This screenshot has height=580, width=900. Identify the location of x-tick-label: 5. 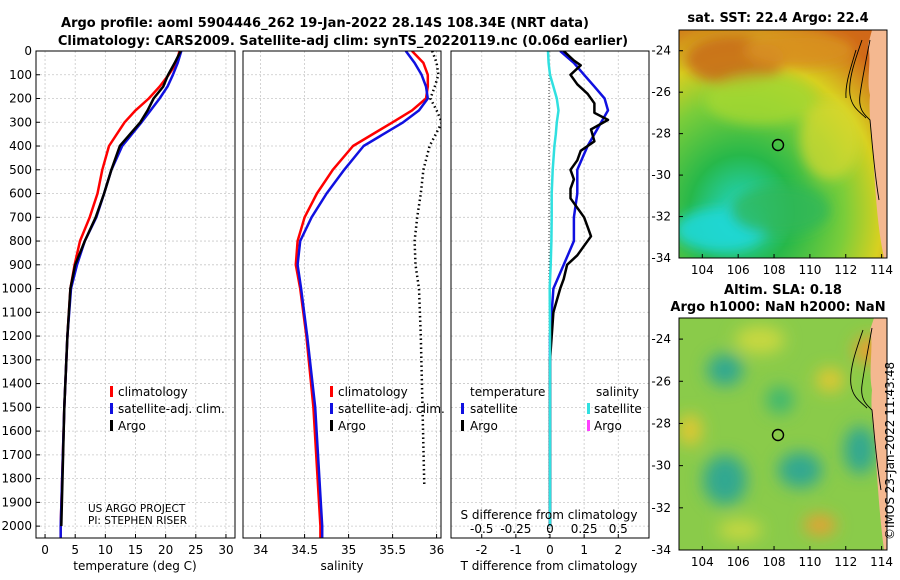
(75, 550).